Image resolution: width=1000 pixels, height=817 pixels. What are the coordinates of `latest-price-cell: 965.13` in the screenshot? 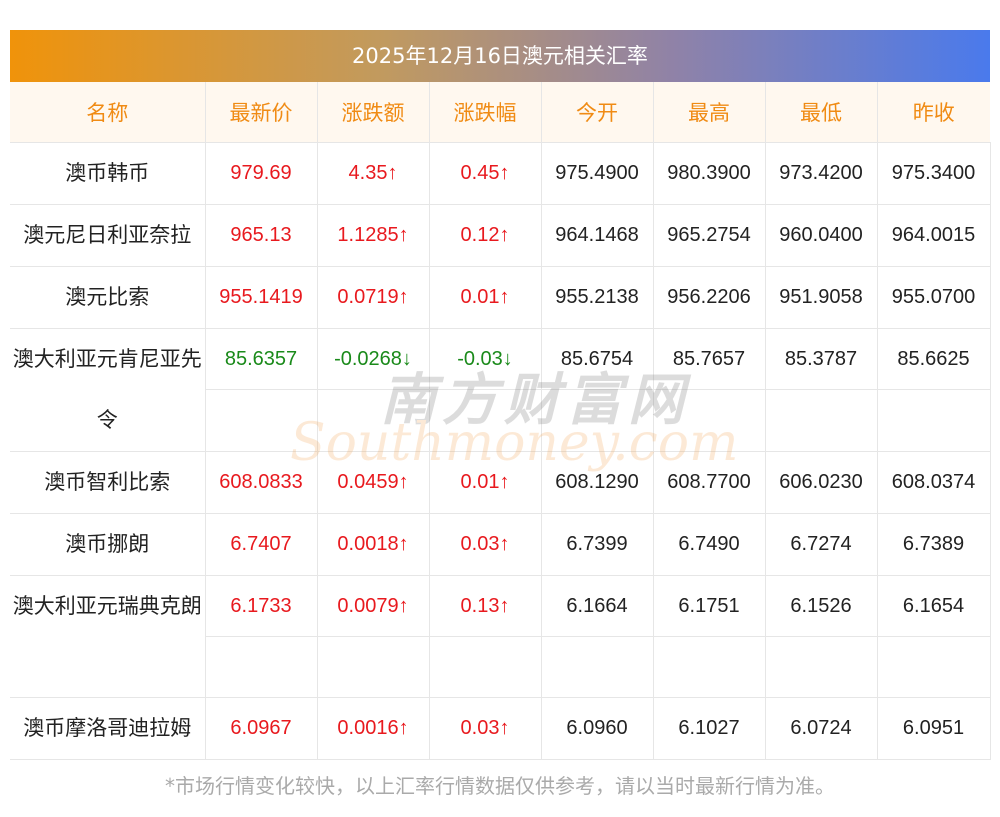 It's located at (261, 235).